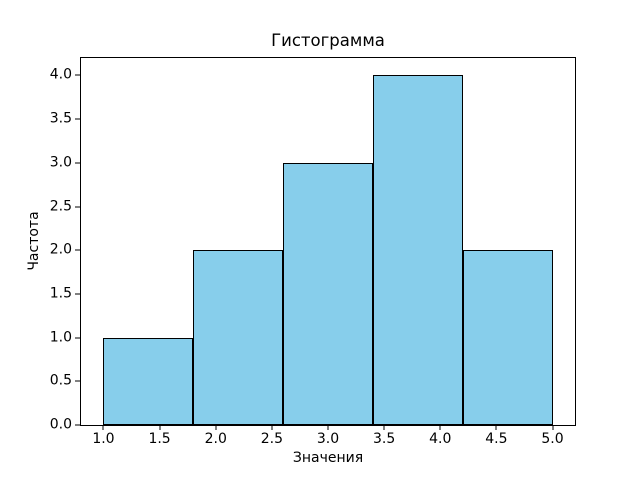 This screenshot has width=640, height=480. I want to click on x-tick-label: 2.0, so click(215, 439).